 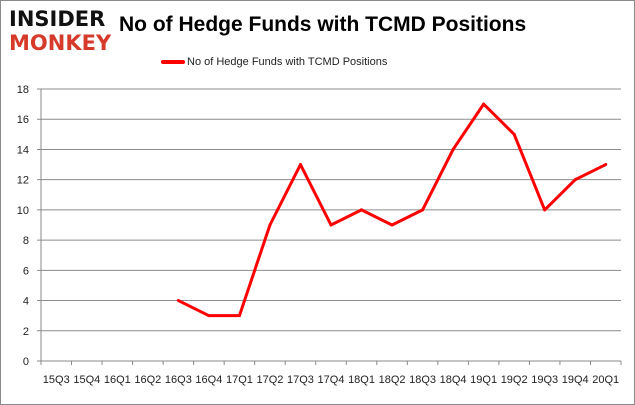 I want to click on chart-title: No of Hedge Funds with TCMD Positions, so click(x=323, y=24).